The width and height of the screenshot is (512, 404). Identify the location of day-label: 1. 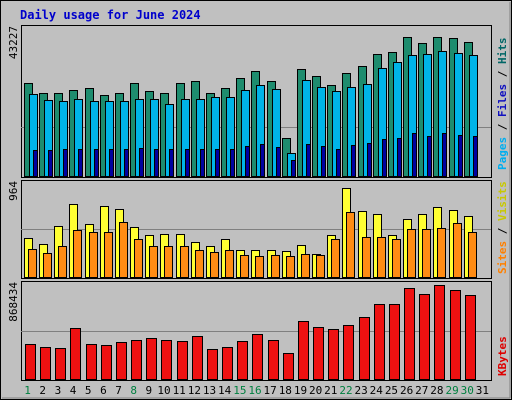
(27, 390).